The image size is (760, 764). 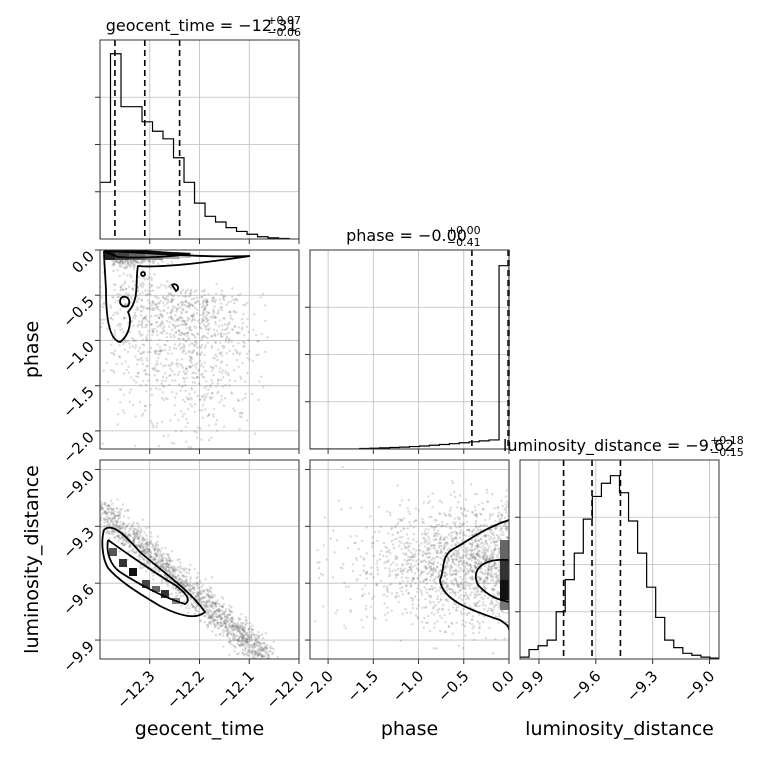 I want to click on hist-panel-luminosity_distance, so click(x=617, y=561).